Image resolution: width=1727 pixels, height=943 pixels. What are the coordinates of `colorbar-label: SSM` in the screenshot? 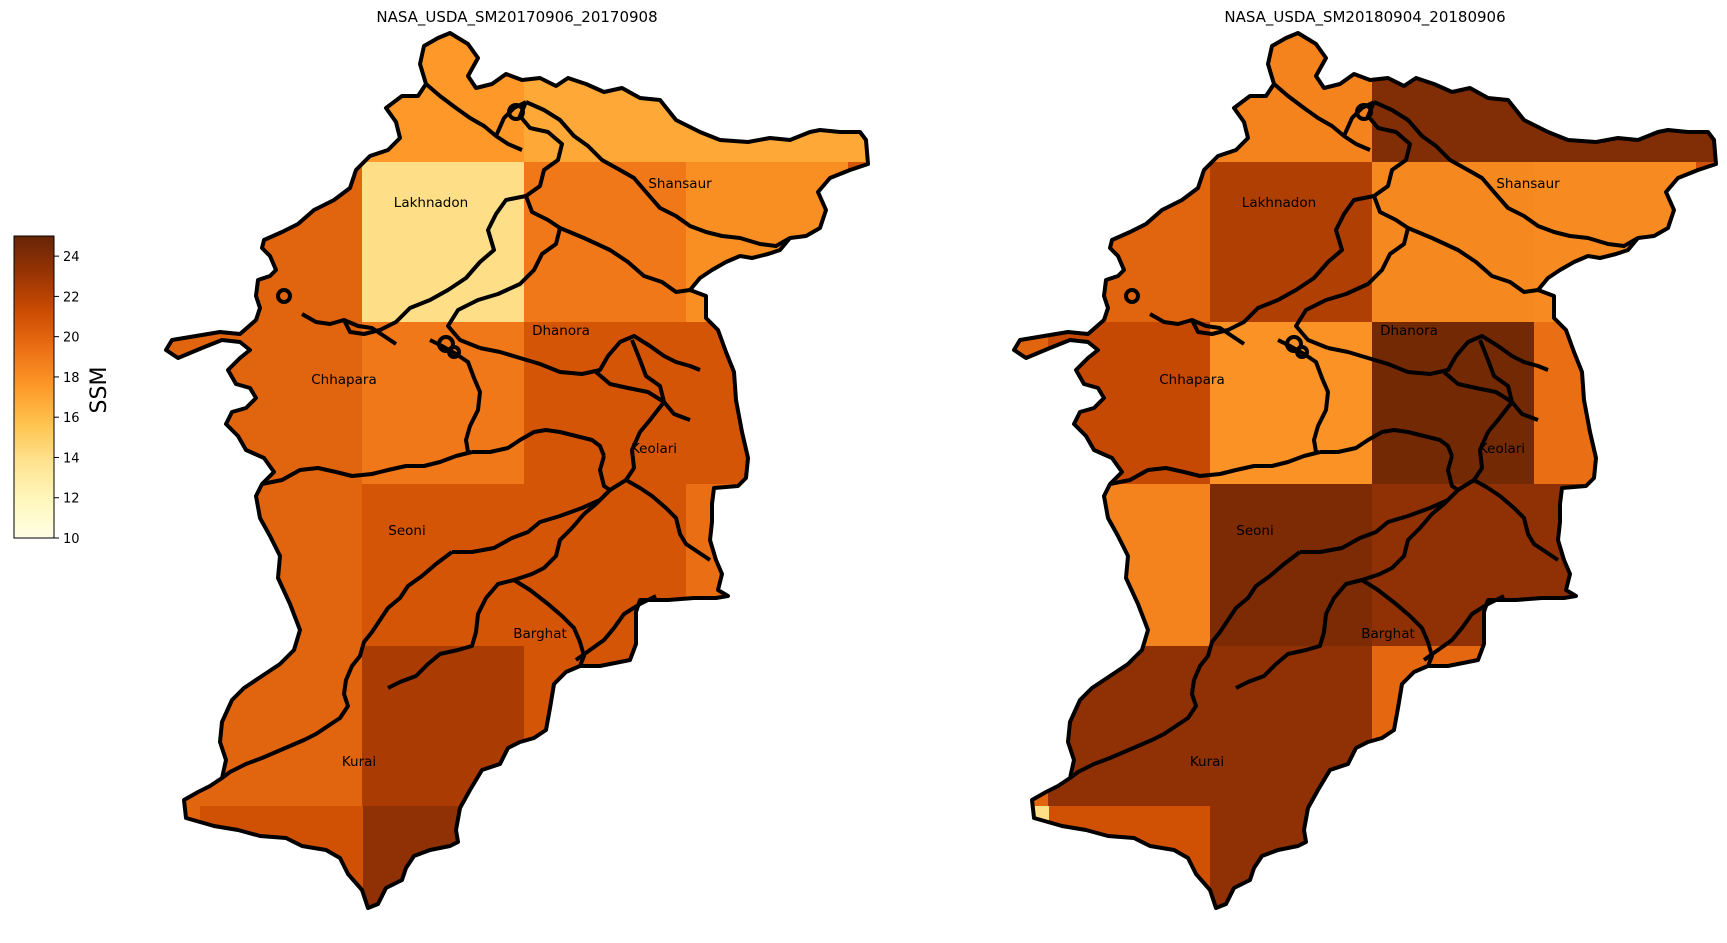 It's located at (99, 390).